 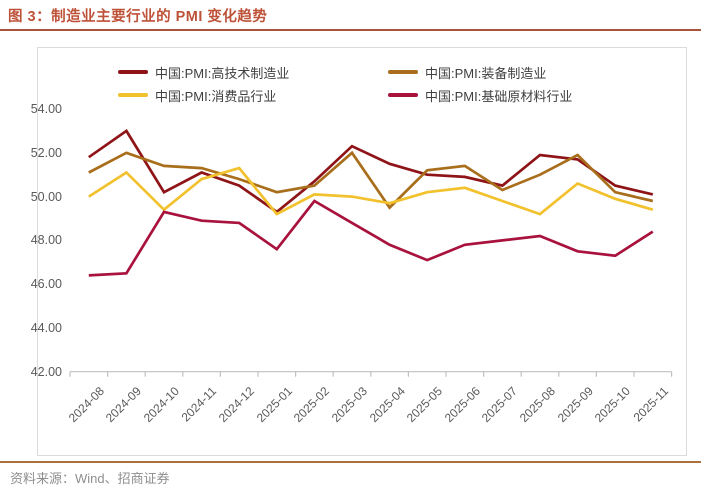 I want to click on source-note: 资料来源：Wind、招商证券, so click(x=90, y=478).